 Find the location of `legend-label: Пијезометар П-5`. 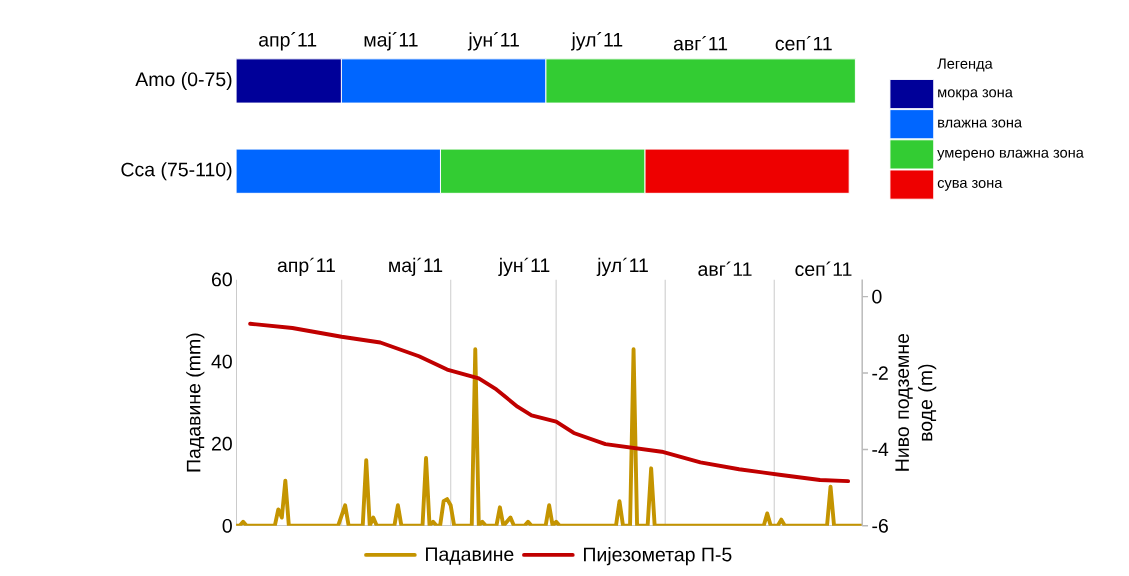

legend-label: Пијезометар П-5 is located at coordinates (658, 556).